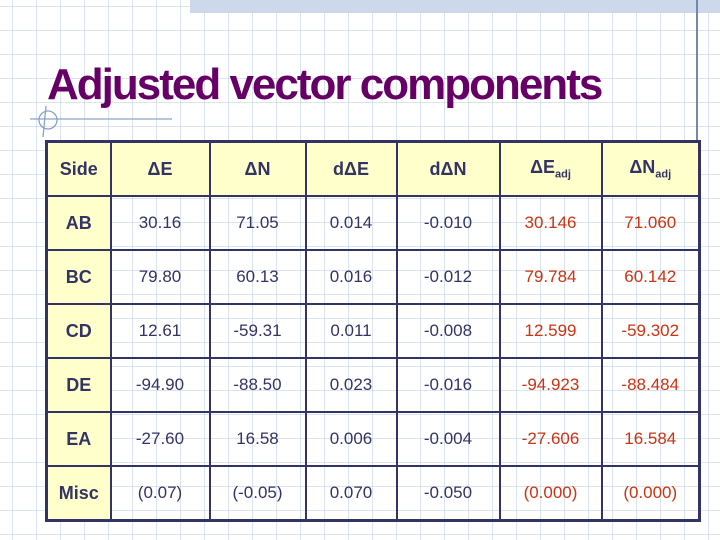  Describe the element at coordinates (78, 168) in the screenshot. I see `column-header-side: Side` at that location.